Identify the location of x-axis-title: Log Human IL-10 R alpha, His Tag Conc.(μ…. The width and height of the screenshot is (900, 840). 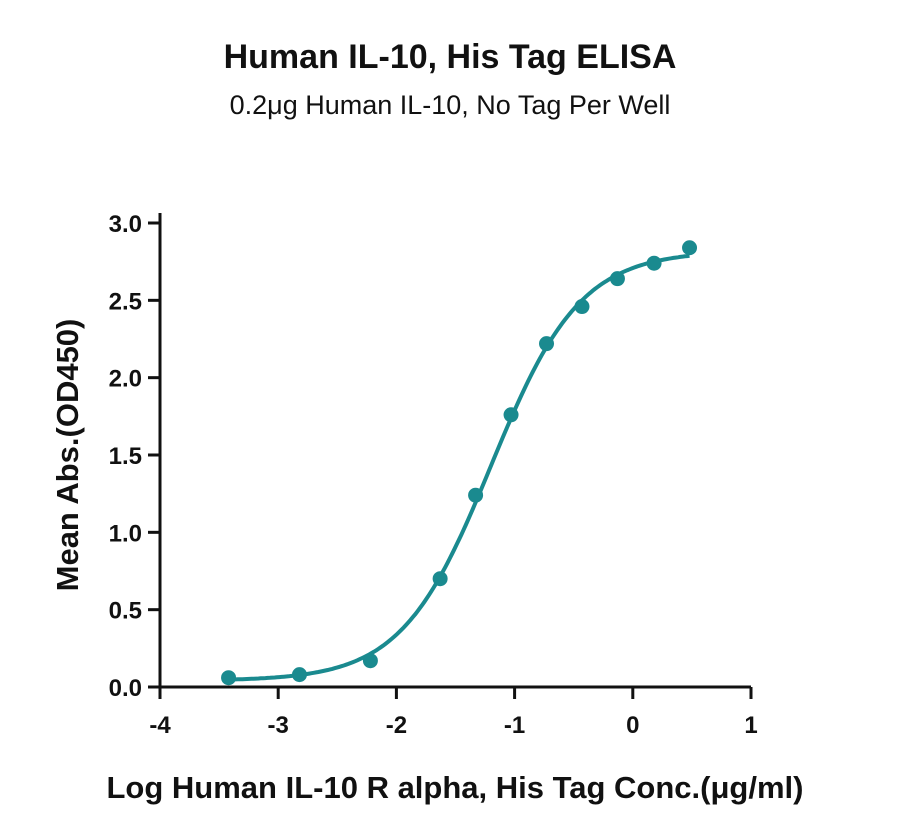
(455, 787).